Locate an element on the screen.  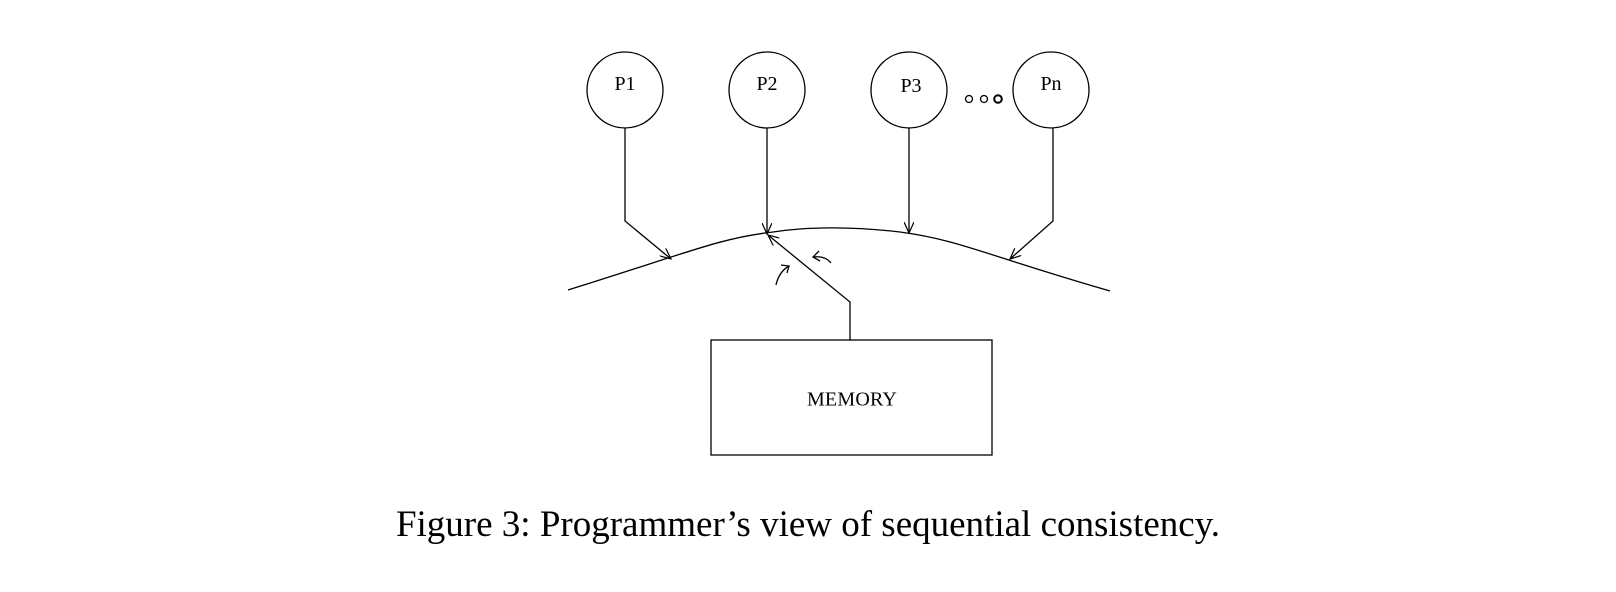
memory-block: MEMORY is located at coordinates (851, 397).